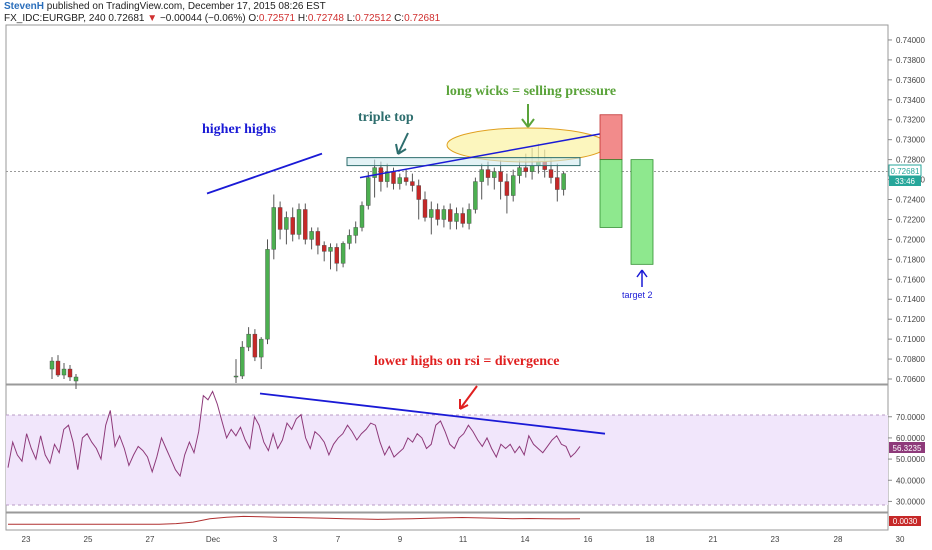 Image resolution: width=932 pixels, height=550 pixels. What do you see at coordinates (910, 480) in the screenshot?
I see `rsi-tick-label: 40.0000` at bounding box center [910, 480].